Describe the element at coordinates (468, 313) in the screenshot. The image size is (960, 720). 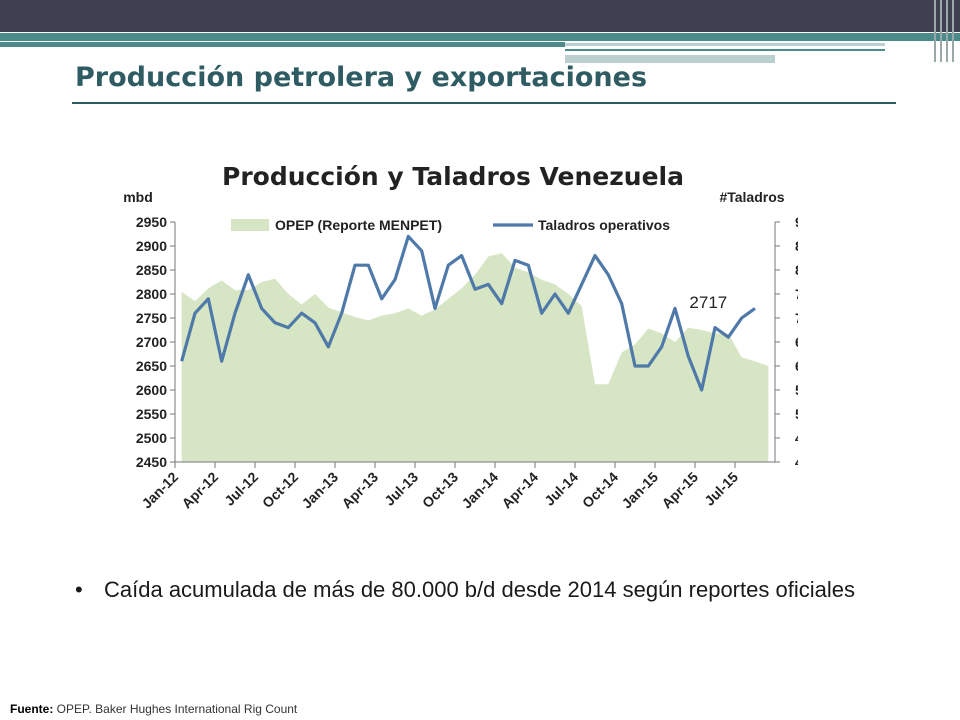
I see `line-series-taladros` at that location.